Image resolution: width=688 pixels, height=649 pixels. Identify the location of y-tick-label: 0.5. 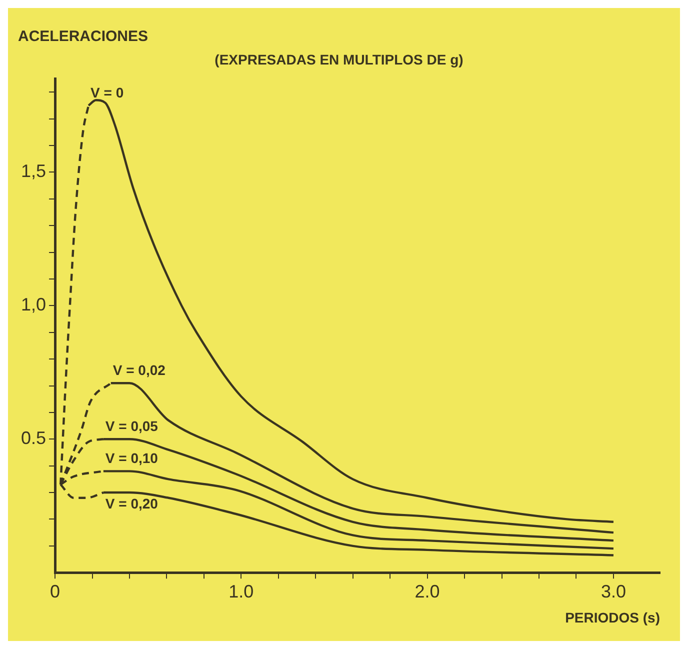
(33, 438).